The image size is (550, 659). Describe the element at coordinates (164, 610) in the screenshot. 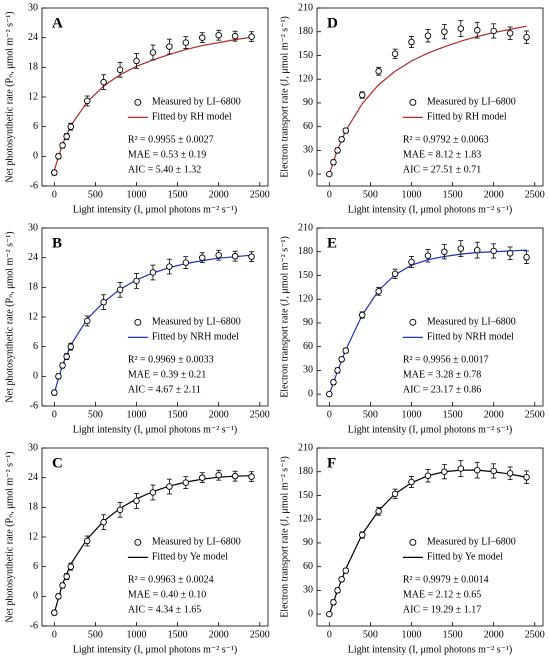

I see `fit-statistic: AIC = 4.34 ± 1.65` at that location.